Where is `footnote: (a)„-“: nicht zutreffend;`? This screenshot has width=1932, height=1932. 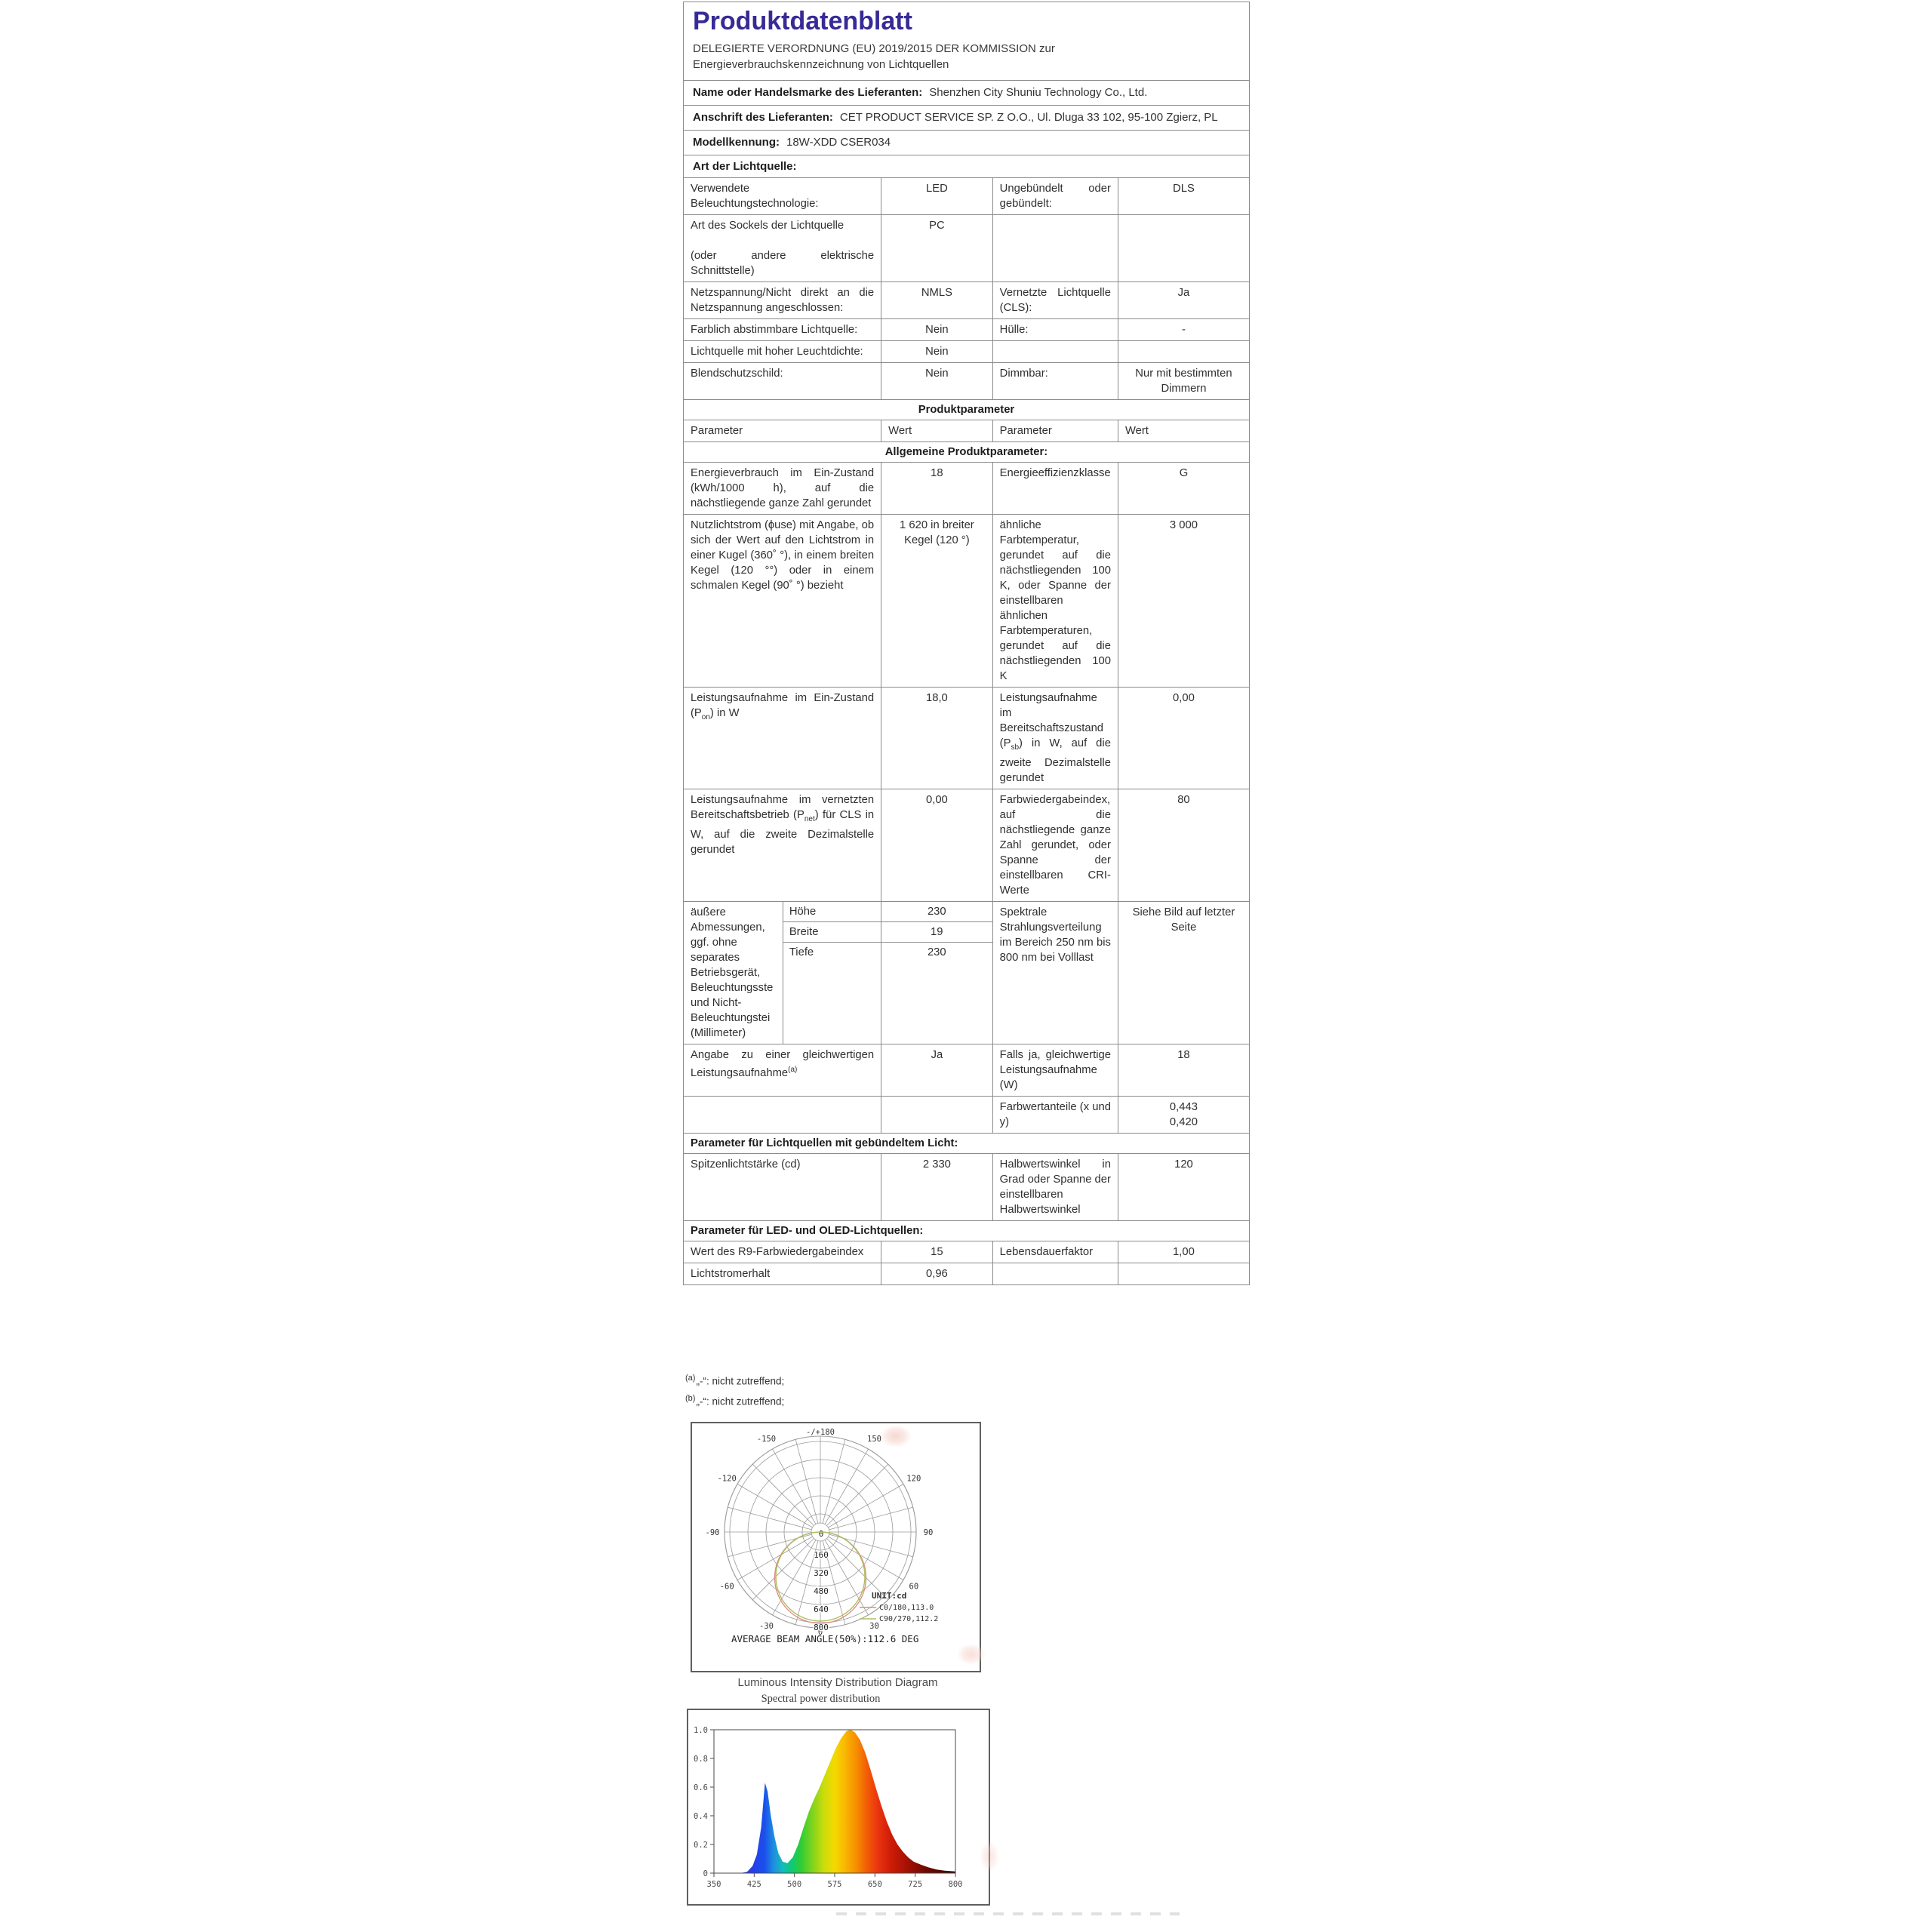 footnote: (a)„-“: nicht zutreffend; is located at coordinates (735, 1380).